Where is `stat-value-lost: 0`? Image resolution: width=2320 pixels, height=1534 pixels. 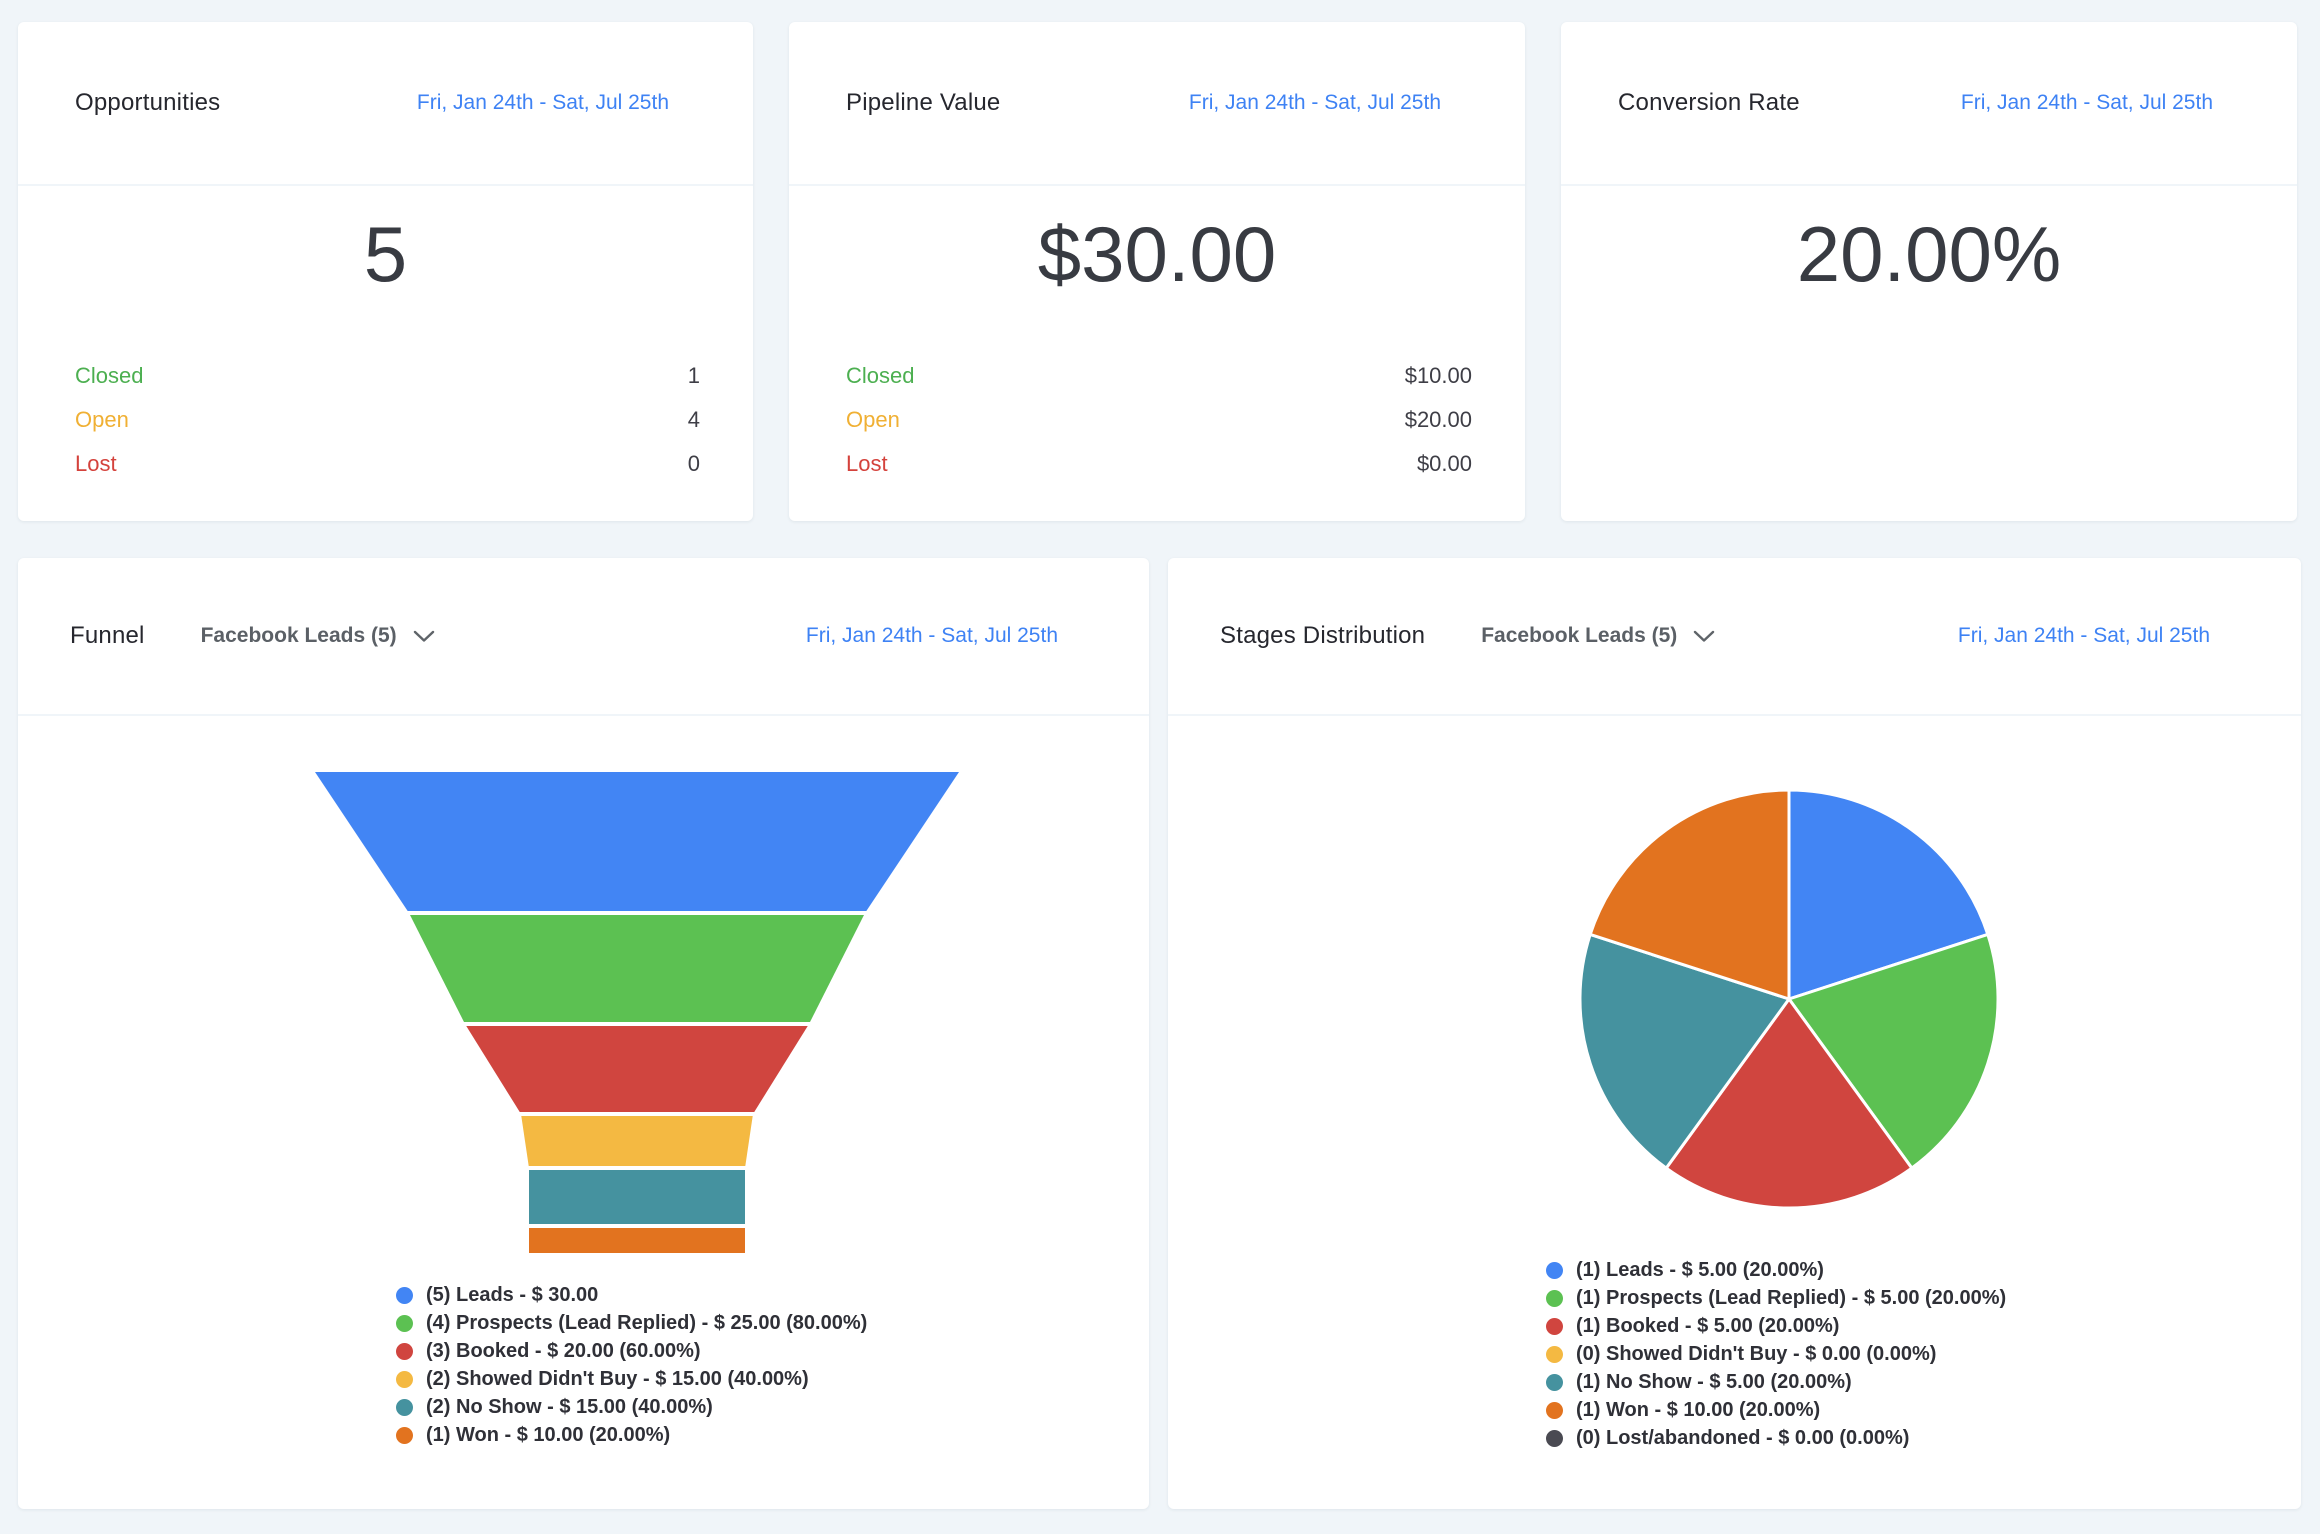 stat-value-lost: 0 is located at coordinates (693, 463).